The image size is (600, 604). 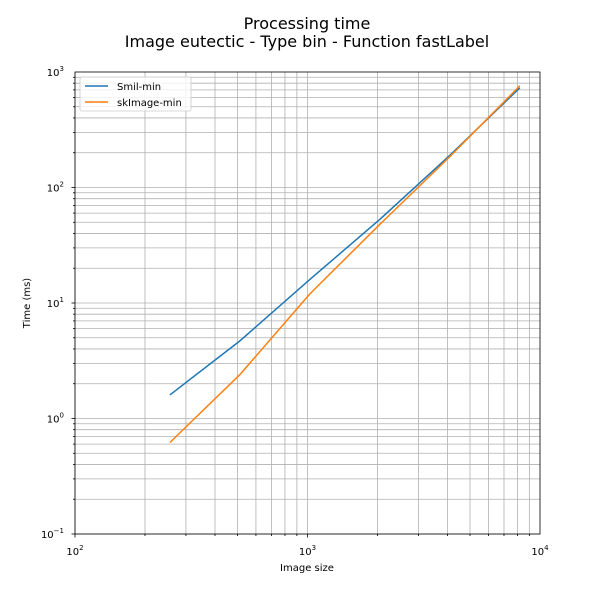 I want to click on chart-title: Processing time, so click(x=307, y=23).